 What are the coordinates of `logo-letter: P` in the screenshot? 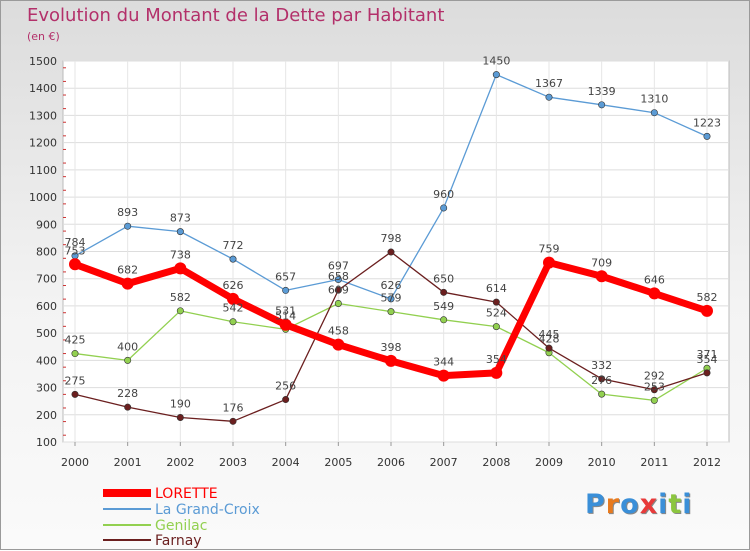 It's located at (595, 504).